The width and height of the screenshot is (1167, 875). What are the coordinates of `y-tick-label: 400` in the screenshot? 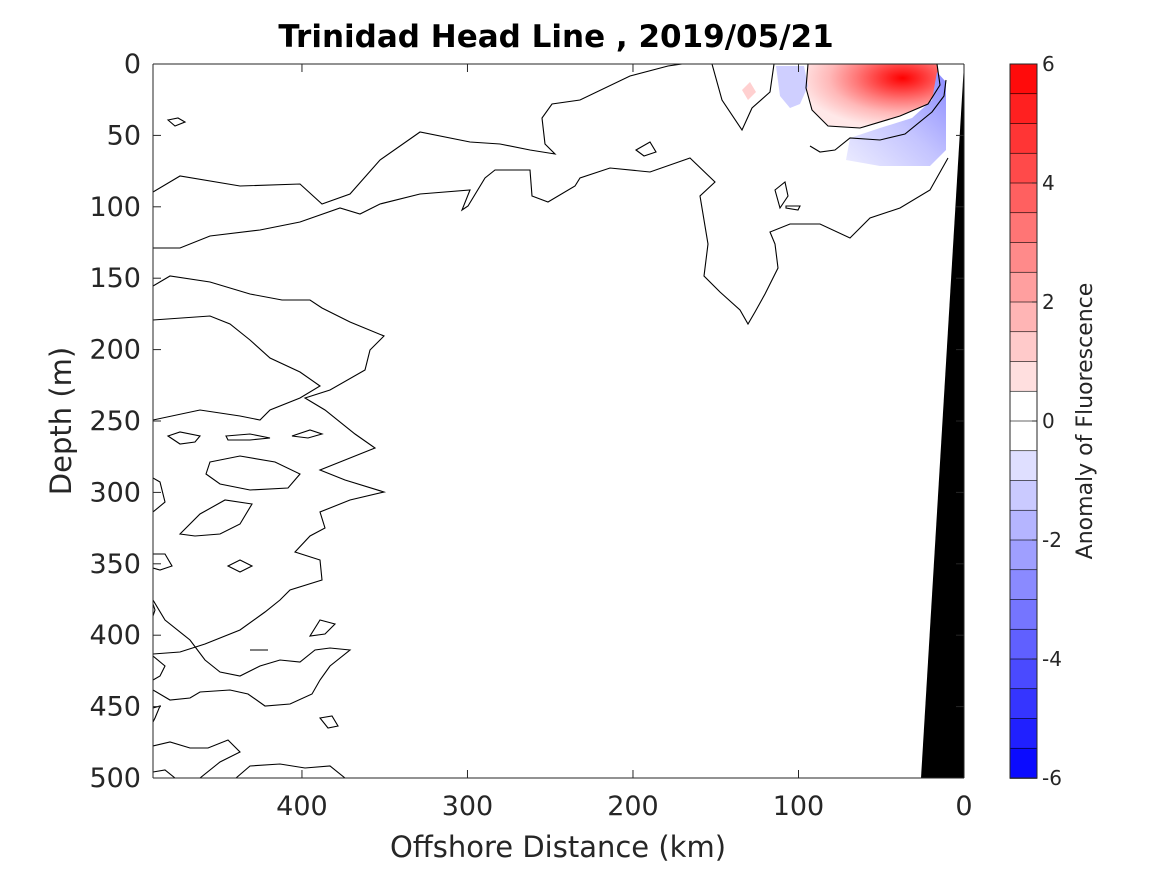 It's located at (115, 635).